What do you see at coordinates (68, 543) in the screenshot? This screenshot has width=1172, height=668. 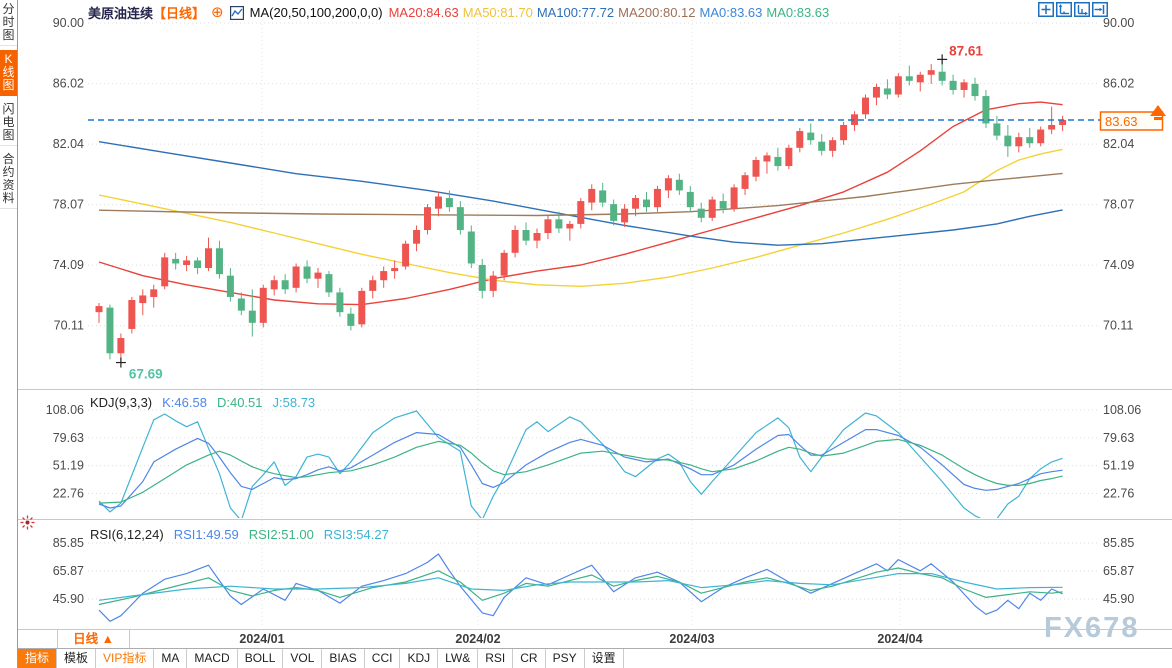 I see `axis-label: 85.85` at bounding box center [68, 543].